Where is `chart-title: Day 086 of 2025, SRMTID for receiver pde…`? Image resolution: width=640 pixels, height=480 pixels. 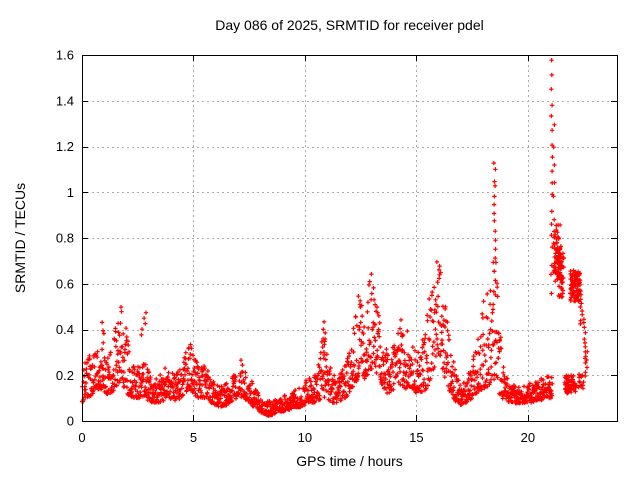 chart-title: Day 086 of 2025, SRMTID for receiver pde… is located at coordinates (349, 25).